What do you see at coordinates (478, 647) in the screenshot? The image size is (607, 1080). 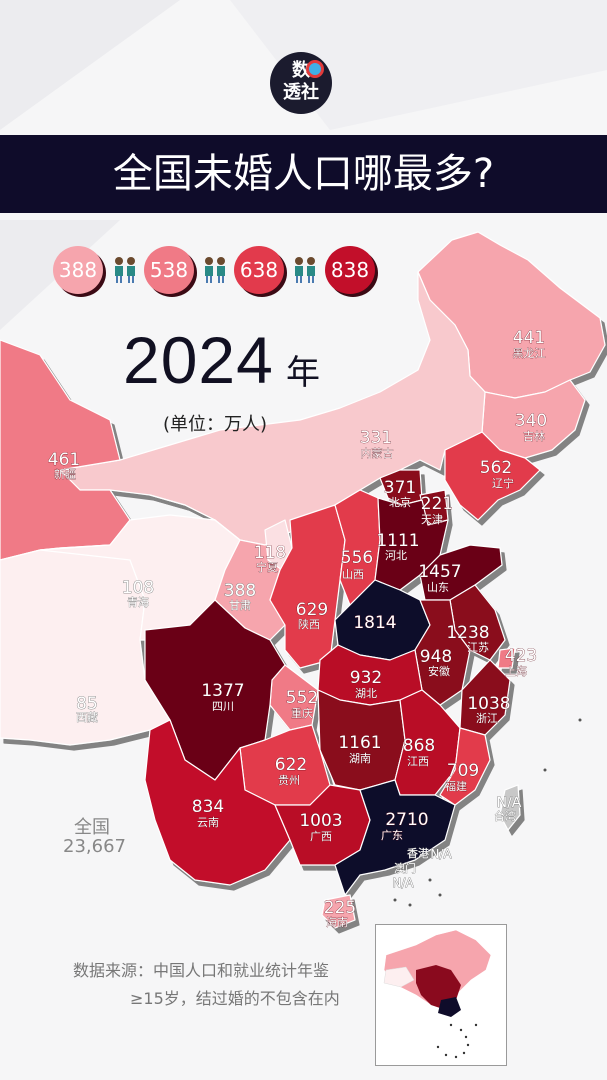 I see `name-jiangsu: 江苏` at bounding box center [478, 647].